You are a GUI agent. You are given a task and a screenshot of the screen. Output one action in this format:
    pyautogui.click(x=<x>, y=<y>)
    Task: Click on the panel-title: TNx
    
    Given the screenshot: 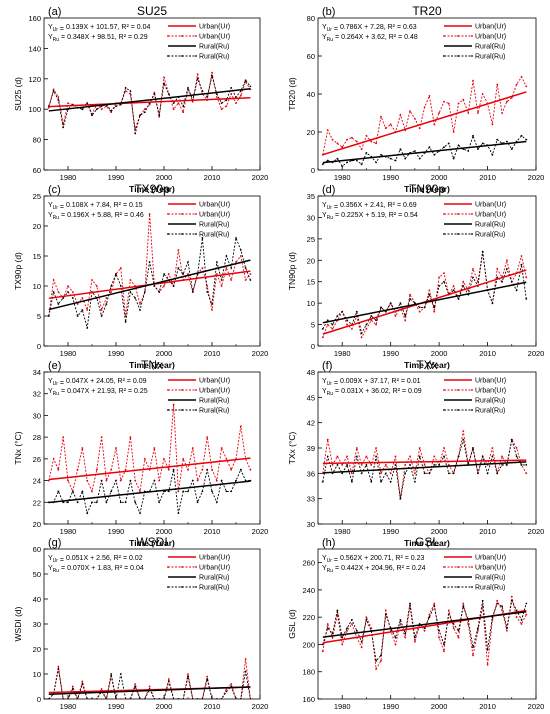 What is the action you would take?
    pyautogui.click(x=152, y=365)
    